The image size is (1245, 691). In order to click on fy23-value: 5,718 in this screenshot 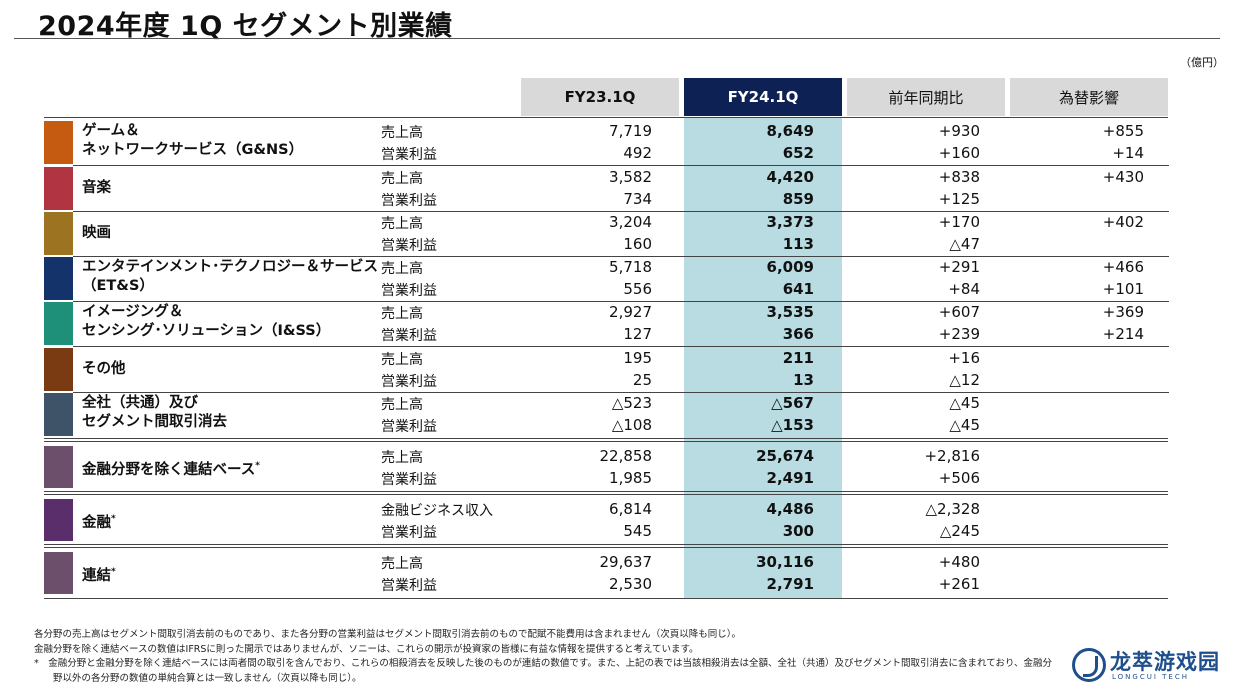, I will do `click(630, 267)`.